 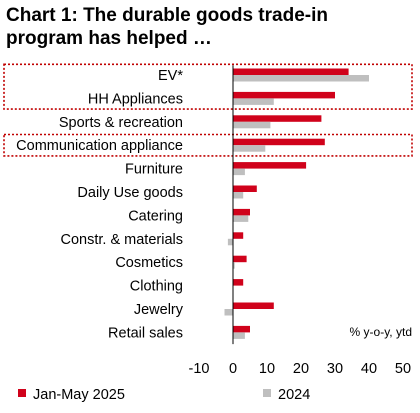 I want to click on bar-jan-may-2025-clothing, so click(x=238, y=282).